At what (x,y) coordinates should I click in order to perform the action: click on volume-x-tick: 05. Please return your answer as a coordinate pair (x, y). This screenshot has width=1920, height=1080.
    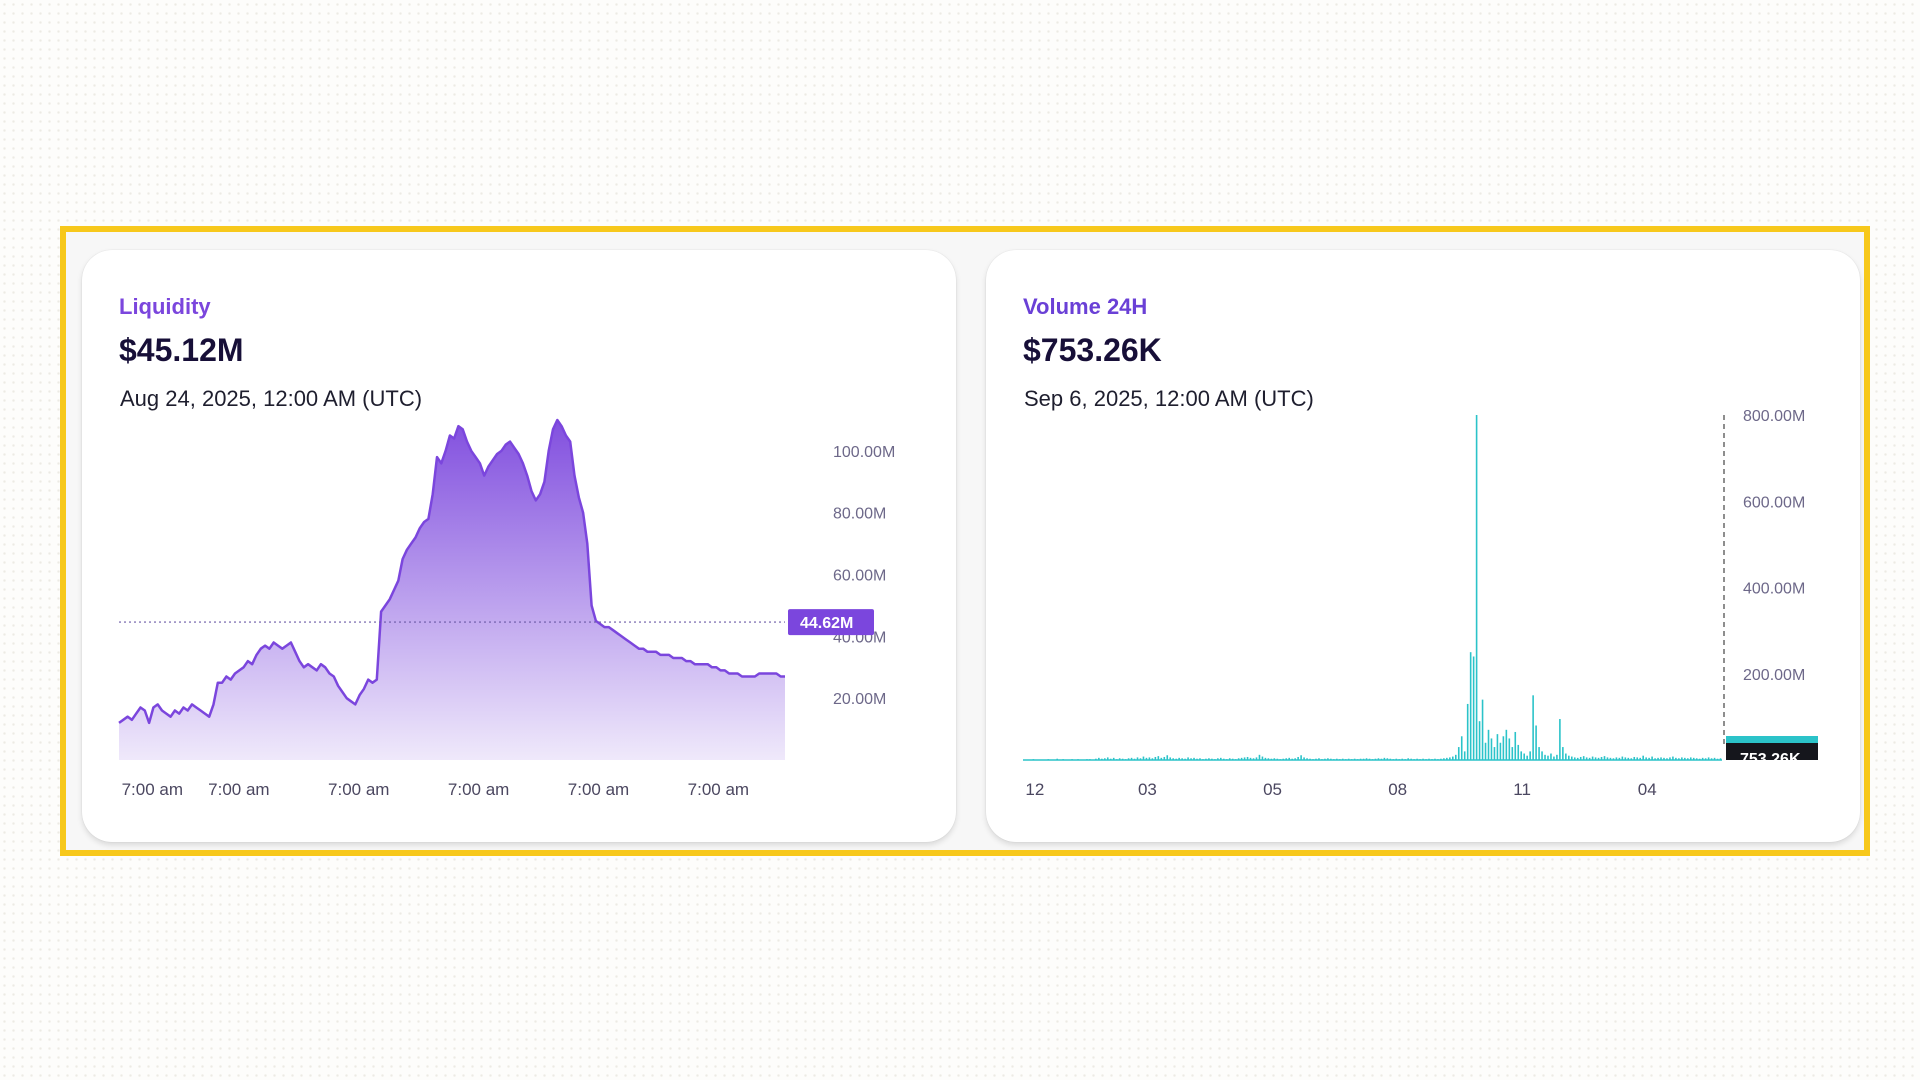
    Looking at the image, I should click on (1272, 789).